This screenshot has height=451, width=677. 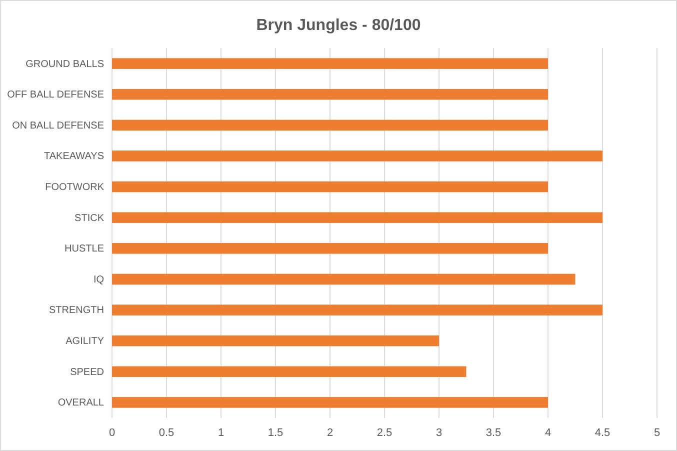 What do you see at coordinates (58, 126) in the screenshot?
I see `y-tick-label: ON BALL DEFENSE` at bounding box center [58, 126].